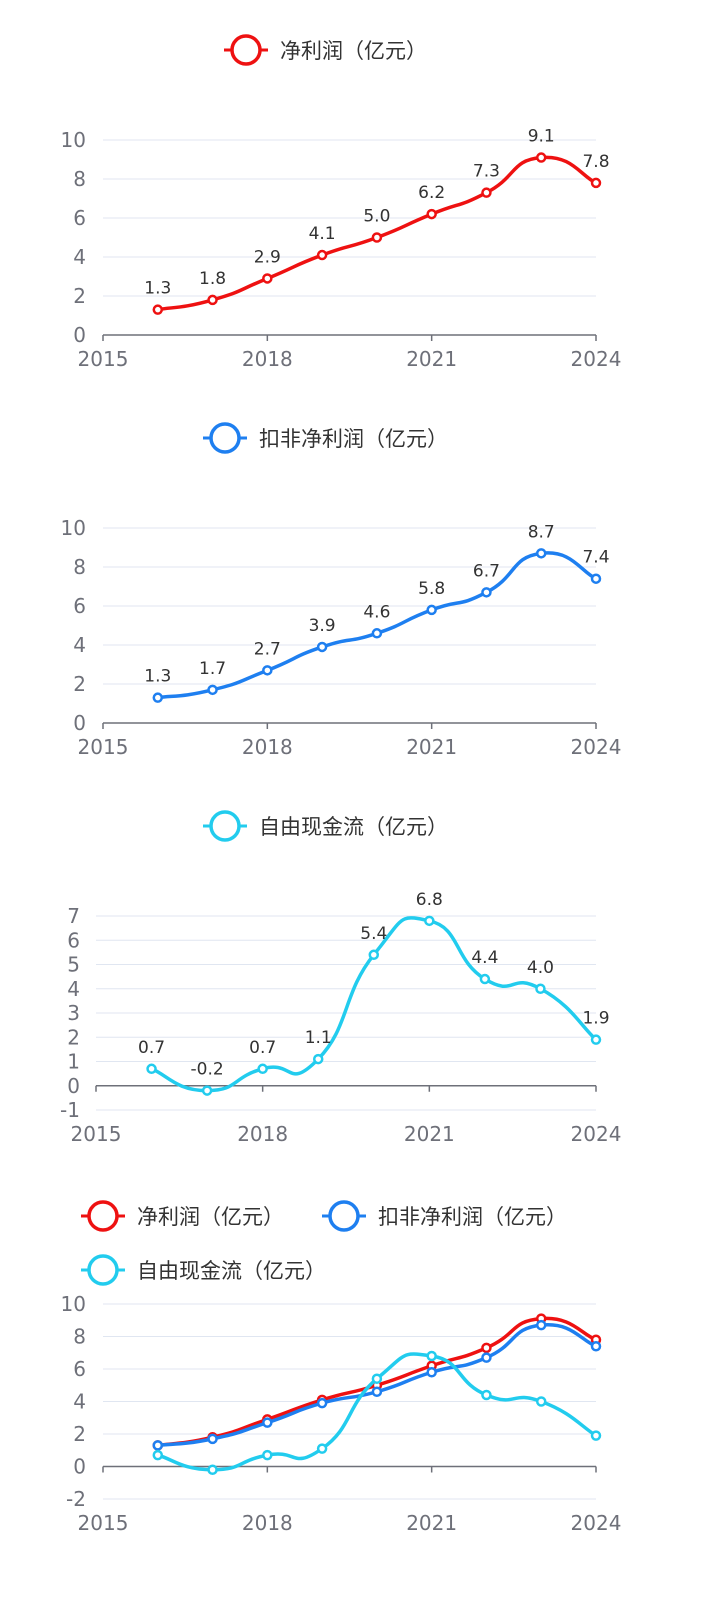 The height and width of the screenshot is (1616, 716). Describe the element at coordinates (541, 532) in the screenshot. I see `data-label-adj: 8.7` at that location.